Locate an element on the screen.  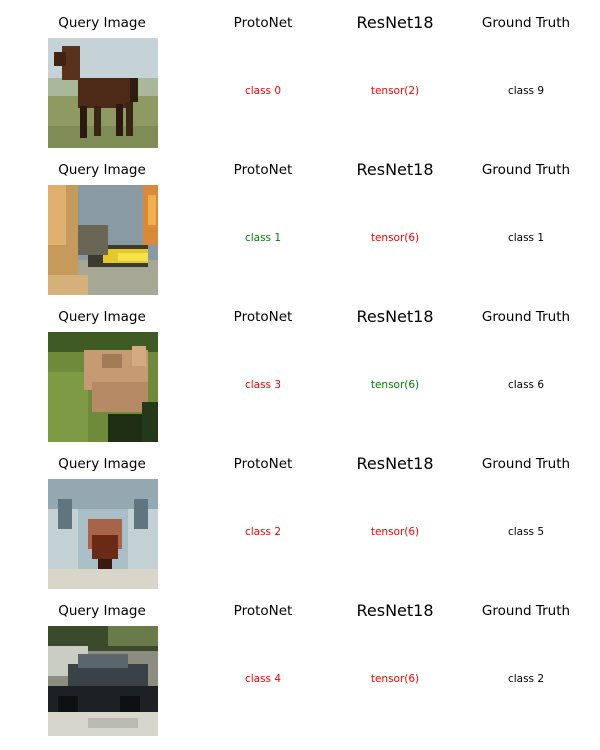
ground-truth-label: class 6 is located at coordinates (526, 385).